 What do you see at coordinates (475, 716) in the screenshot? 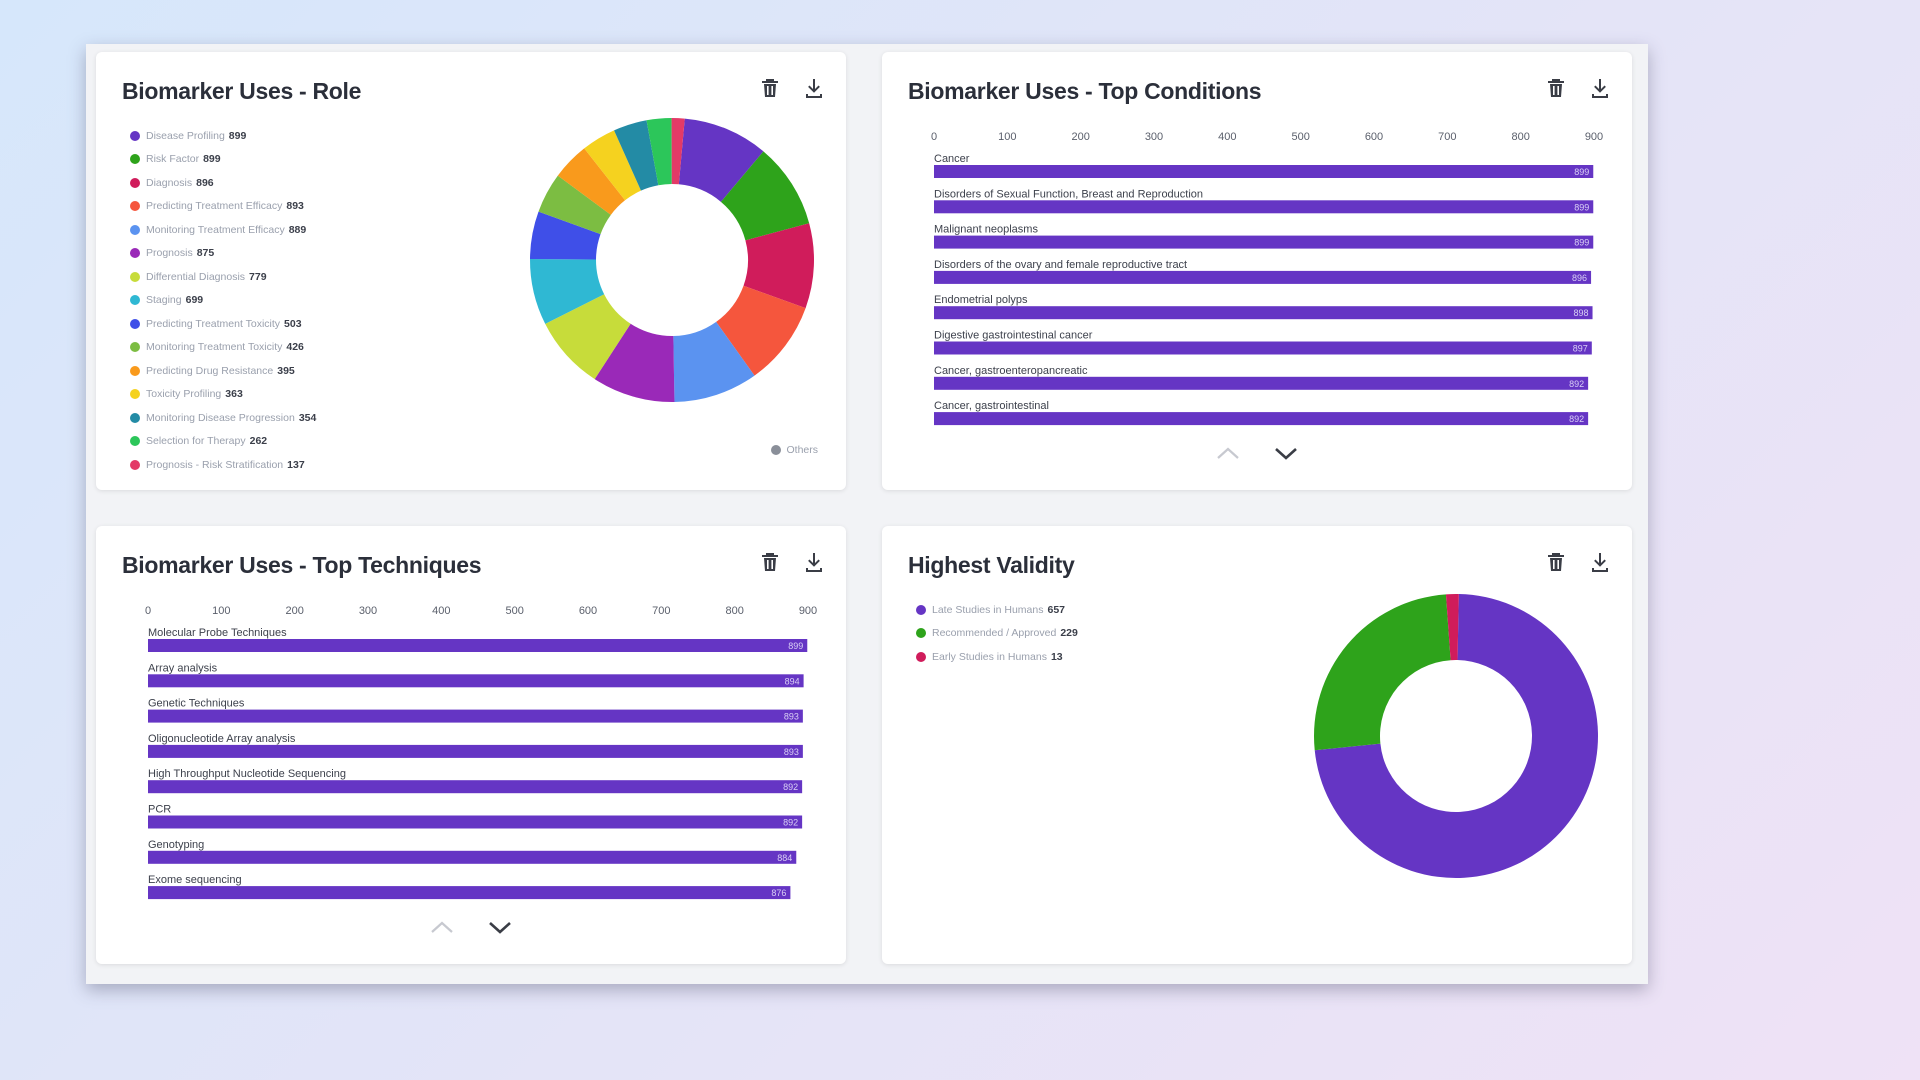
I see `bar-genetic-techniques` at bounding box center [475, 716].